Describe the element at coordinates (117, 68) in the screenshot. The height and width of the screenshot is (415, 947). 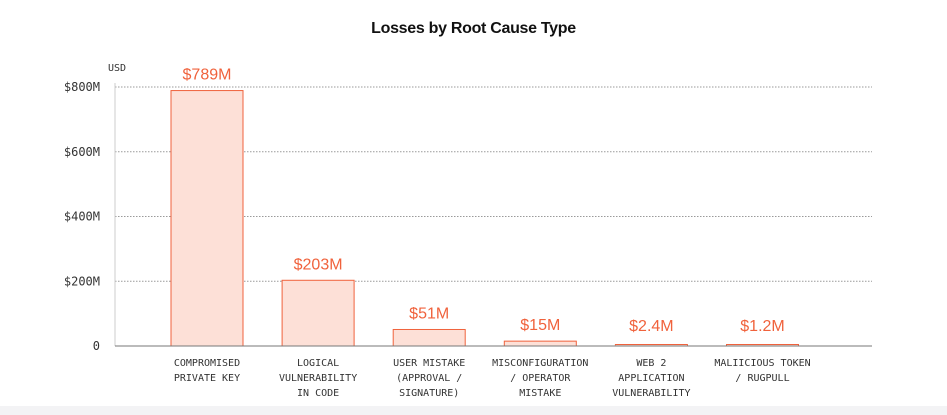
I see `y-axis-unit-label: USD` at that location.